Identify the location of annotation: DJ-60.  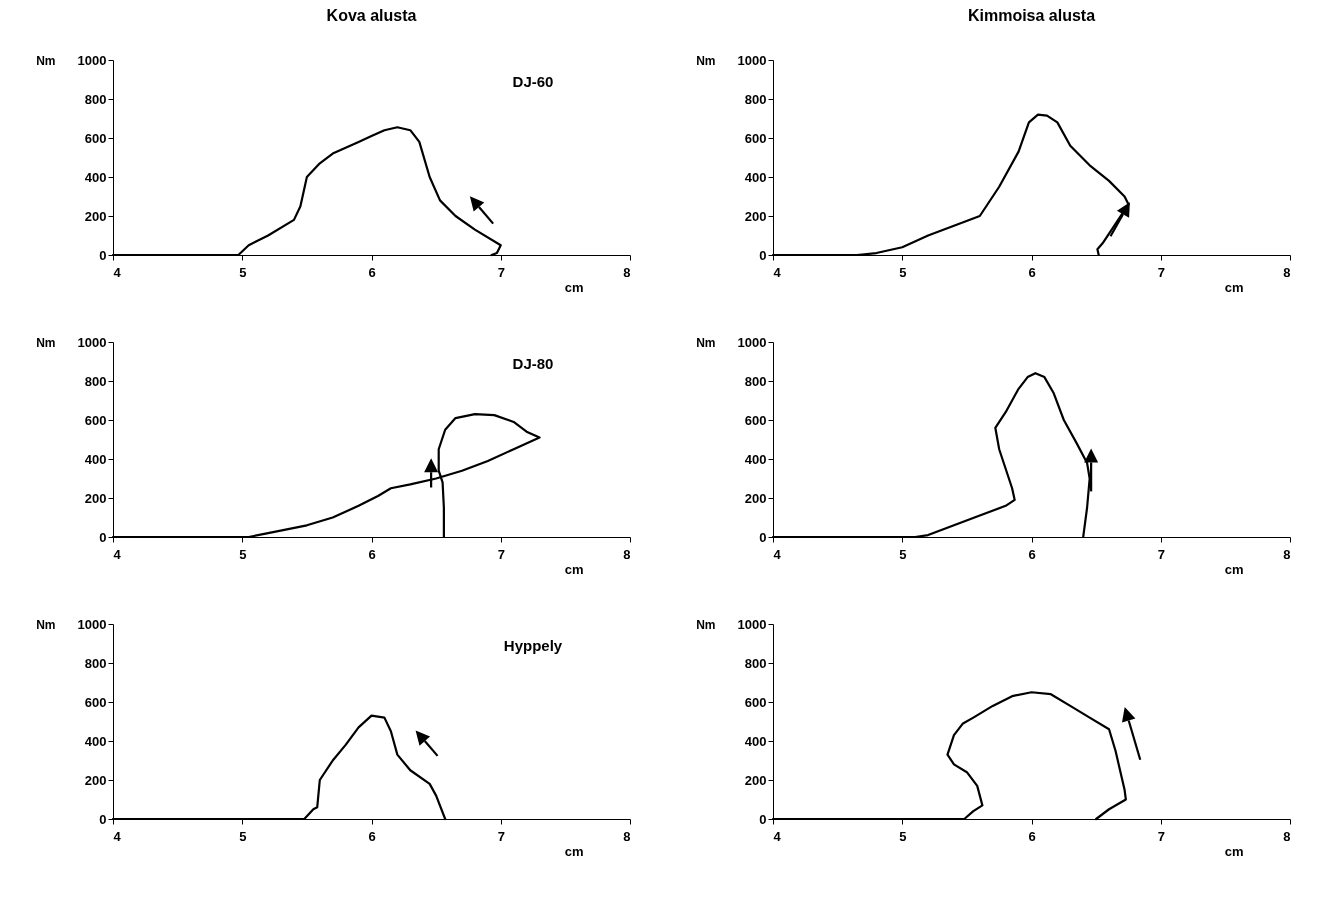
(533, 81).